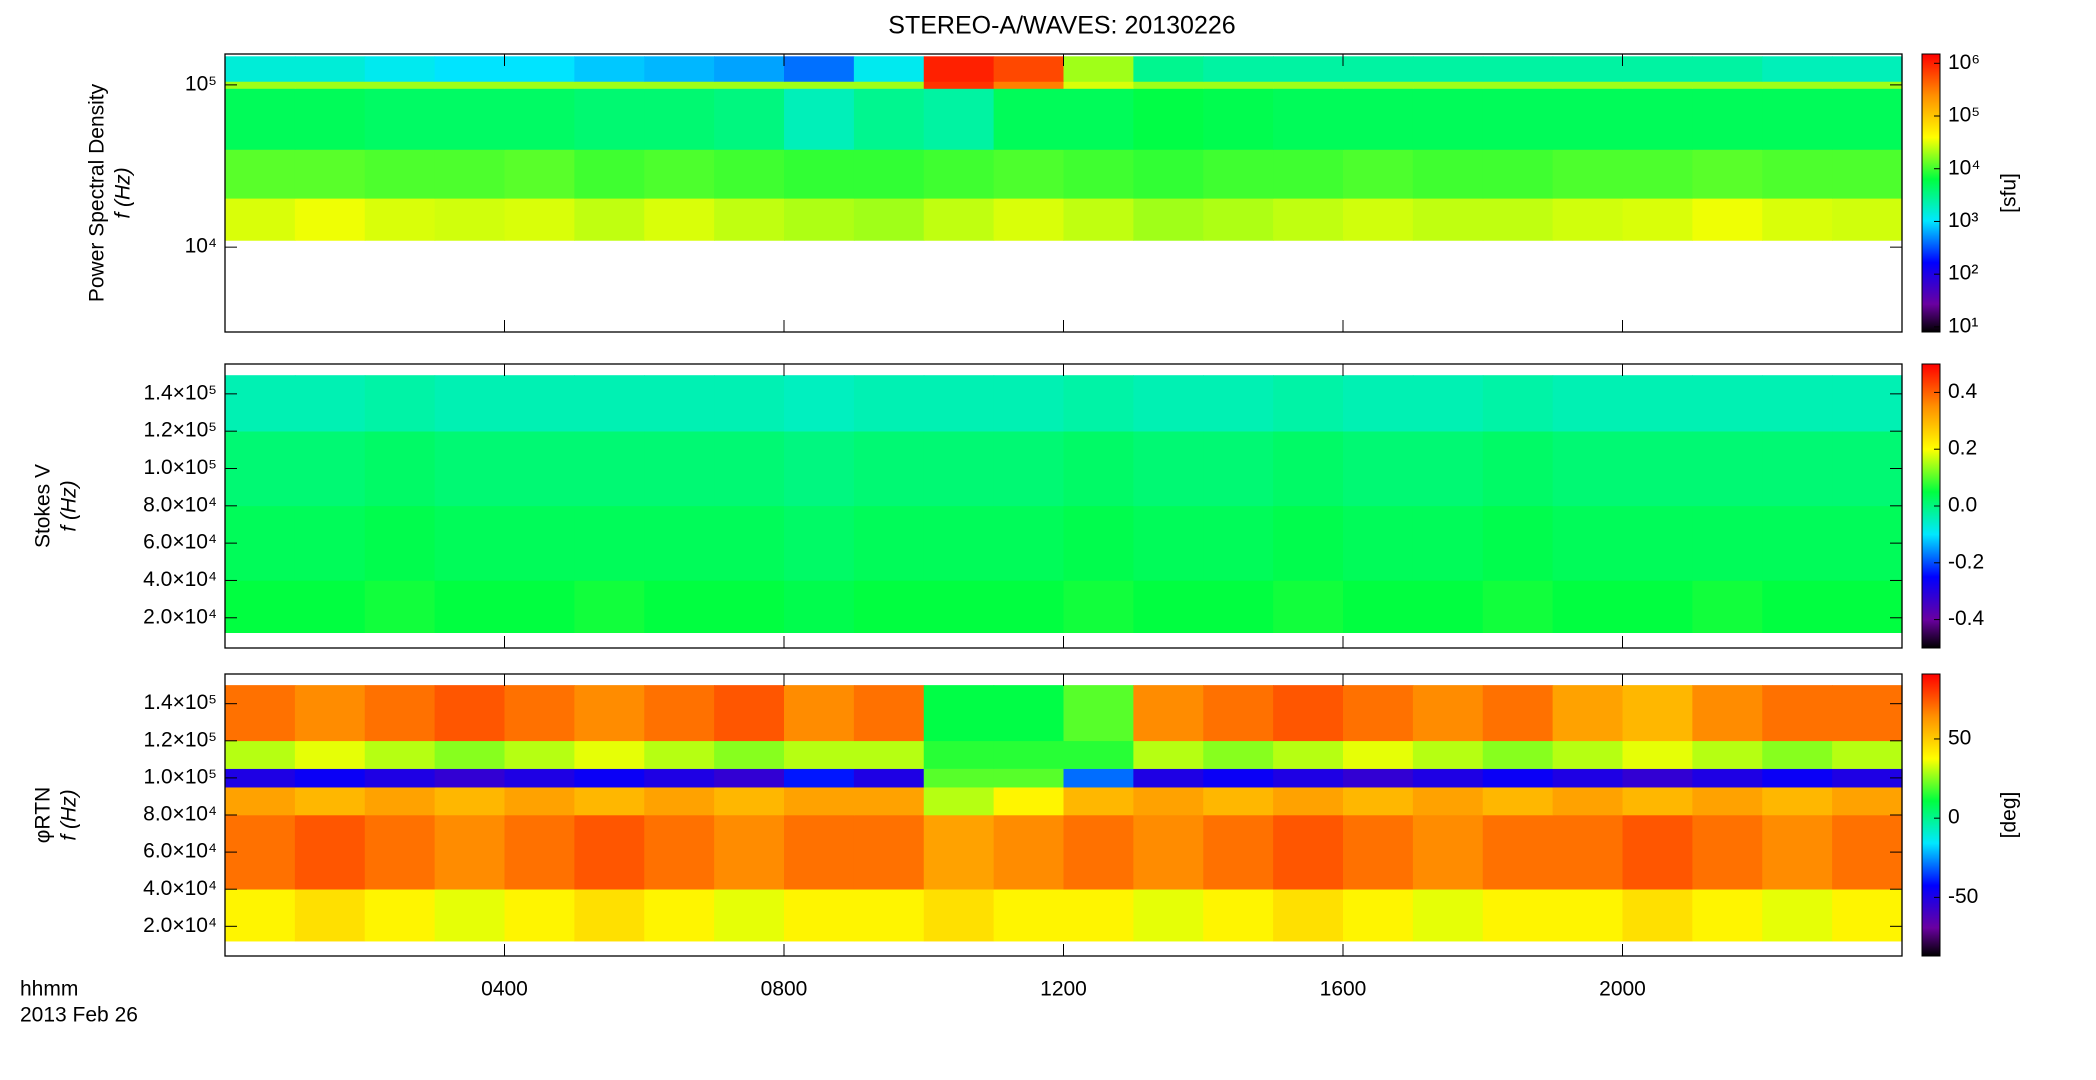  I want to click on y-tick-label: 1.0×10⁵, so click(180, 776).